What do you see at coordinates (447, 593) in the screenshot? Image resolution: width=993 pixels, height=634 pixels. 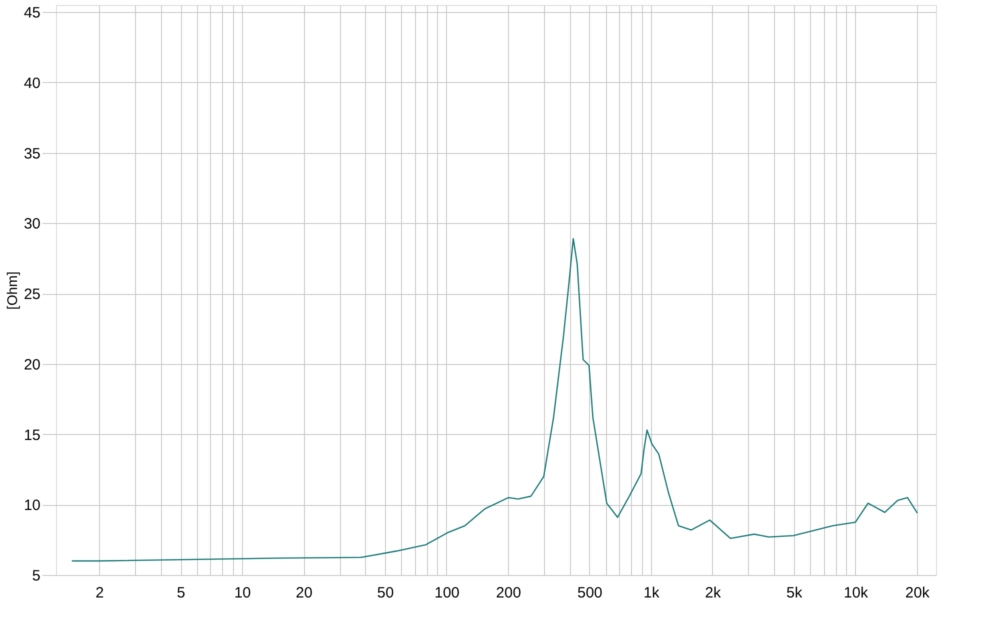 I see `x-tick-label: 100` at bounding box center [447, 593].